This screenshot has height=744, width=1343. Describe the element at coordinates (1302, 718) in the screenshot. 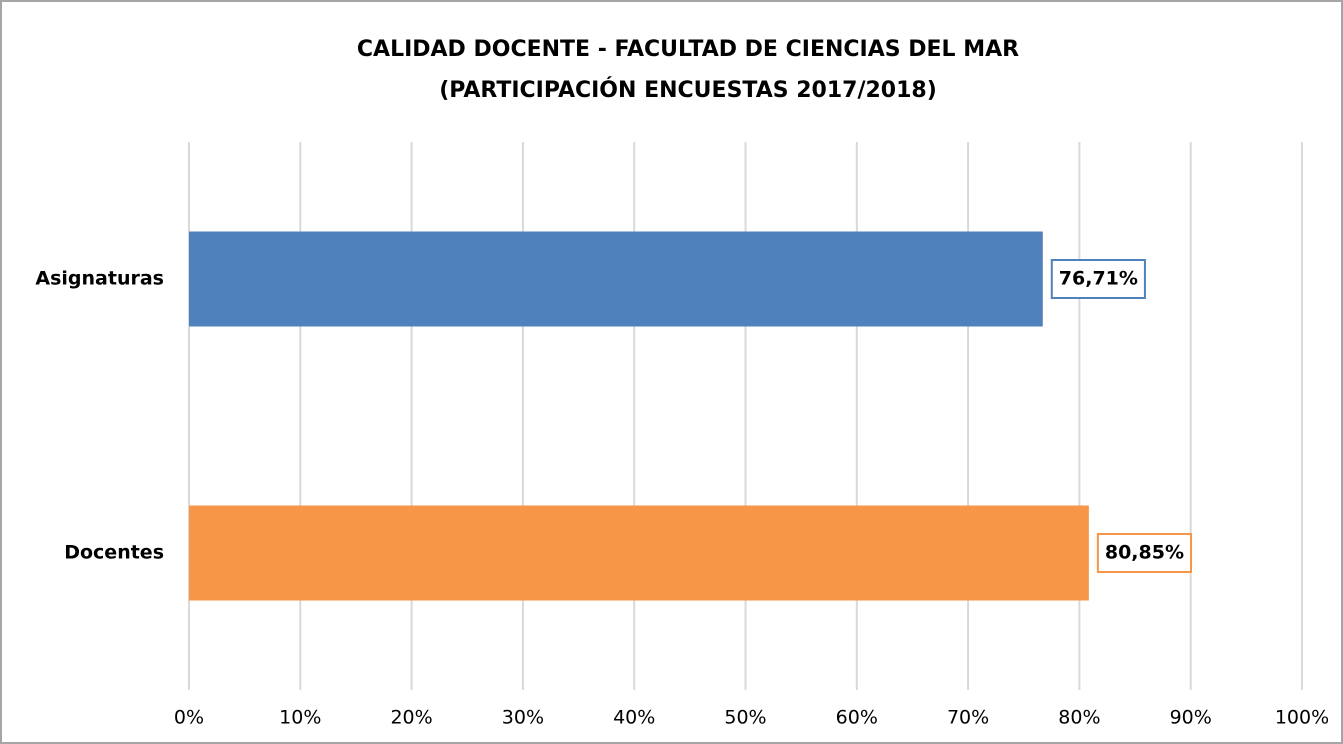

I see `x-tick-label: 100%` at that location.